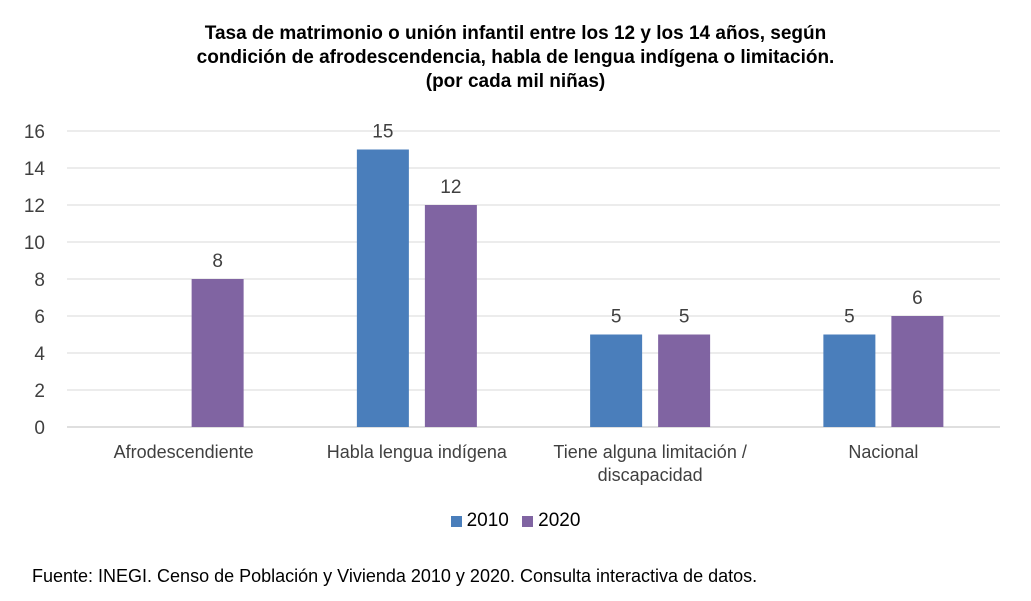  What do you see at coordinates (39, 354) in the screenshot?
I see `y-tick-label: 4` at bounding box center [39, 354].